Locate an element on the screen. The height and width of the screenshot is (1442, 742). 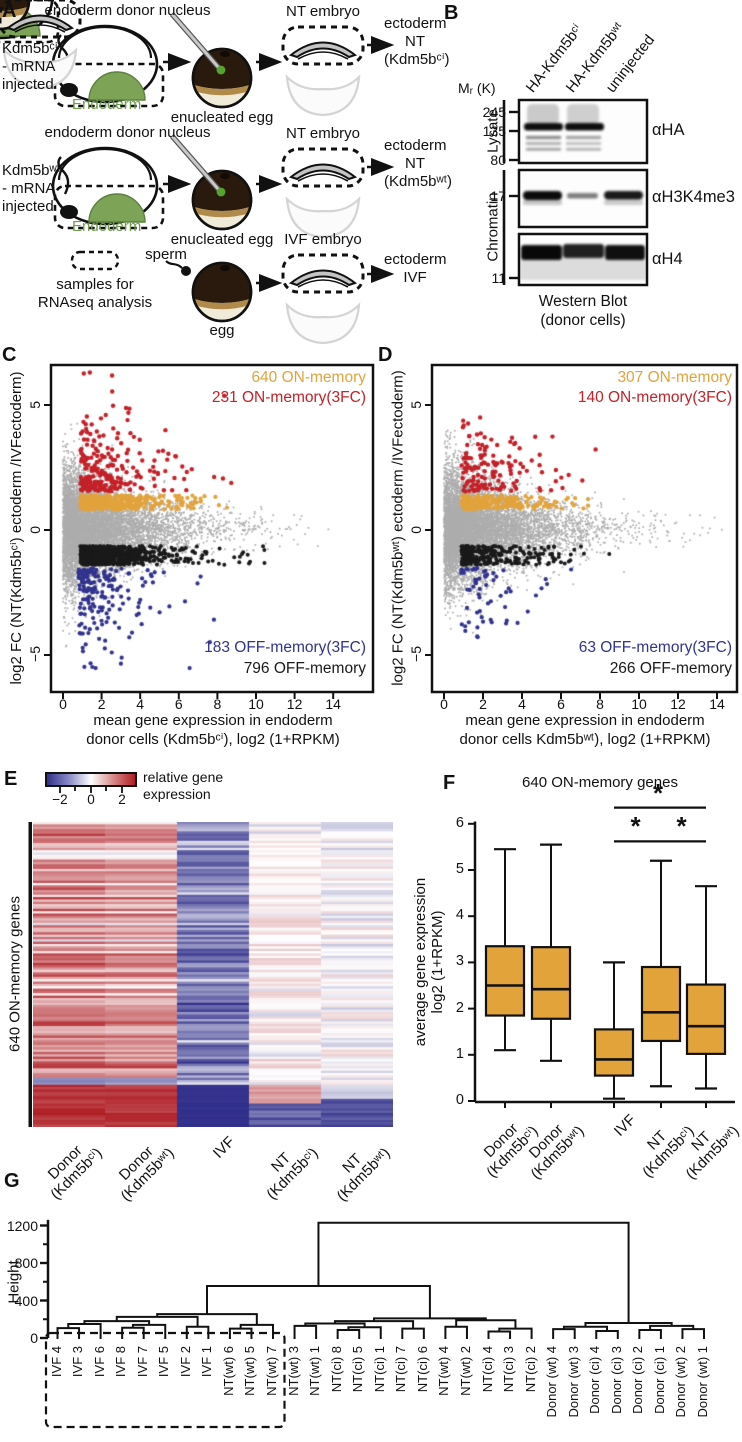
dendro-leaf-9: NT(wt) 6 is located at coordinates (228, 1371).